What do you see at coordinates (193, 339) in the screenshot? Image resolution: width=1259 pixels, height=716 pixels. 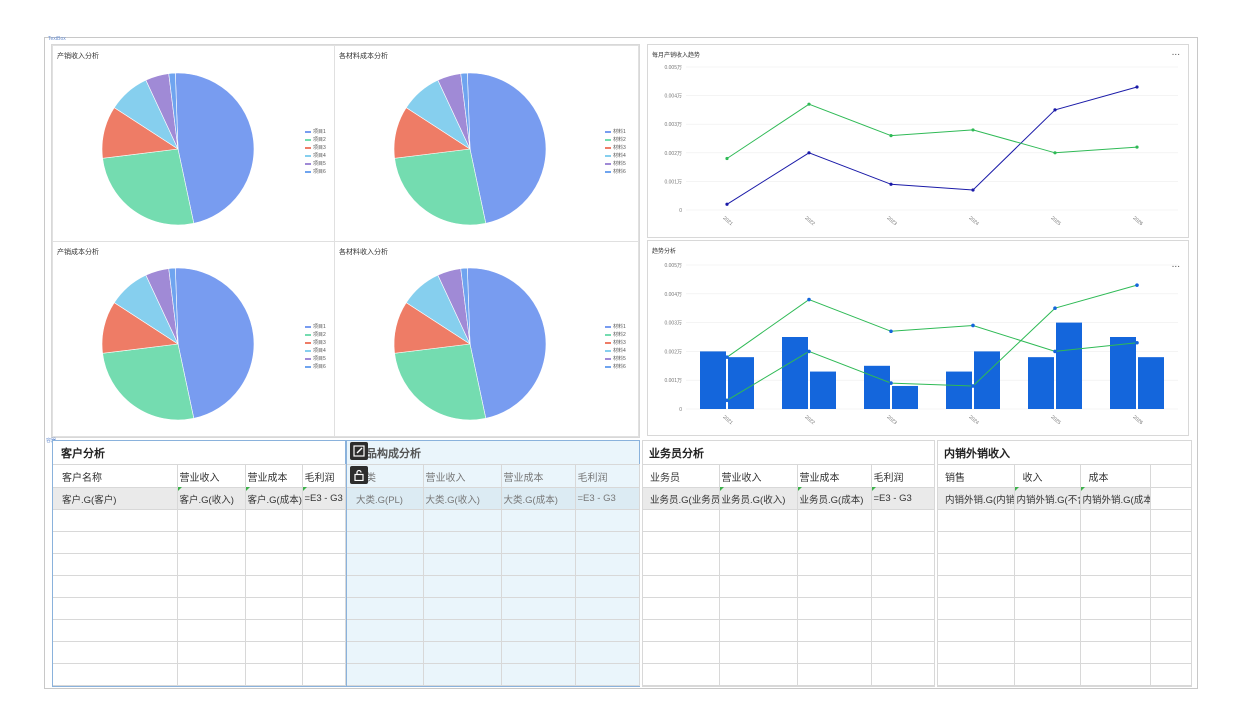 I see `pie-panel-3: 产销成本分析 项目1 项目2 项目3 项目4 项目5 项目6` at bounding box center [193, 339].